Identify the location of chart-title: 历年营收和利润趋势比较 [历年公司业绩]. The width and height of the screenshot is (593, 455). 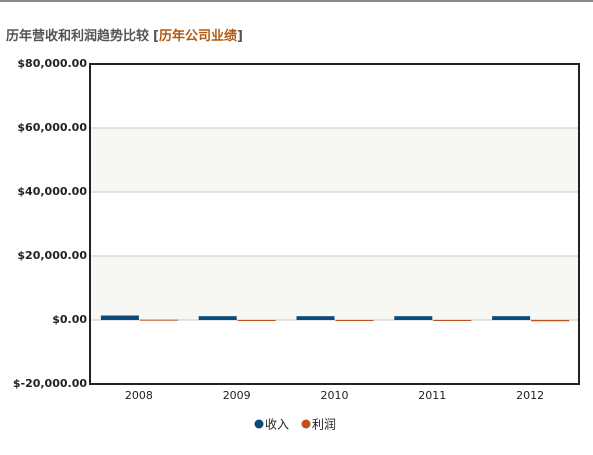
(124, 36).